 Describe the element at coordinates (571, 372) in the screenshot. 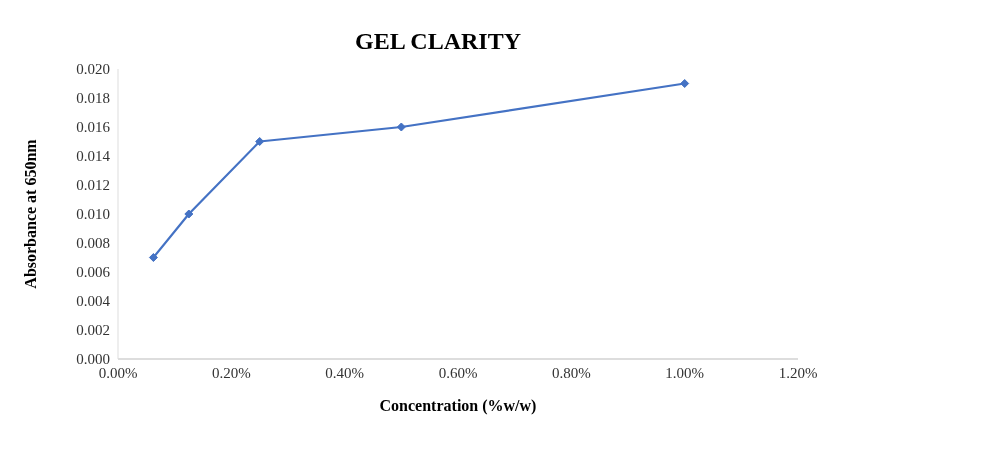

I see `x-tick-label: 0.80%` at that location.